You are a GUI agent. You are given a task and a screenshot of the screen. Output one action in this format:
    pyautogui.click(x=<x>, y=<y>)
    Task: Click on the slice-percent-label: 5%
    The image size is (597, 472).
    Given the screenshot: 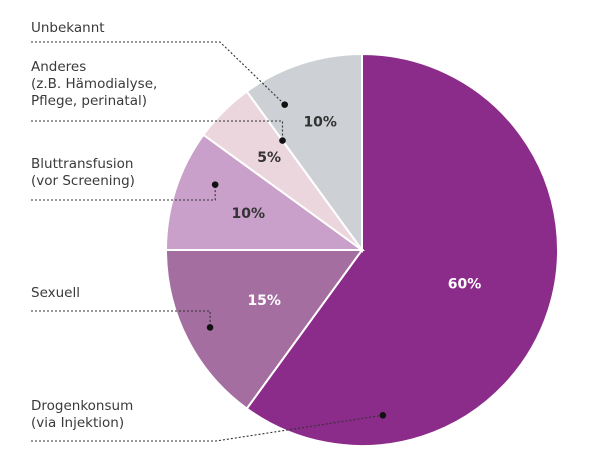 What is the action you would take?
    pyautogui.click(x=269, y=158)
    